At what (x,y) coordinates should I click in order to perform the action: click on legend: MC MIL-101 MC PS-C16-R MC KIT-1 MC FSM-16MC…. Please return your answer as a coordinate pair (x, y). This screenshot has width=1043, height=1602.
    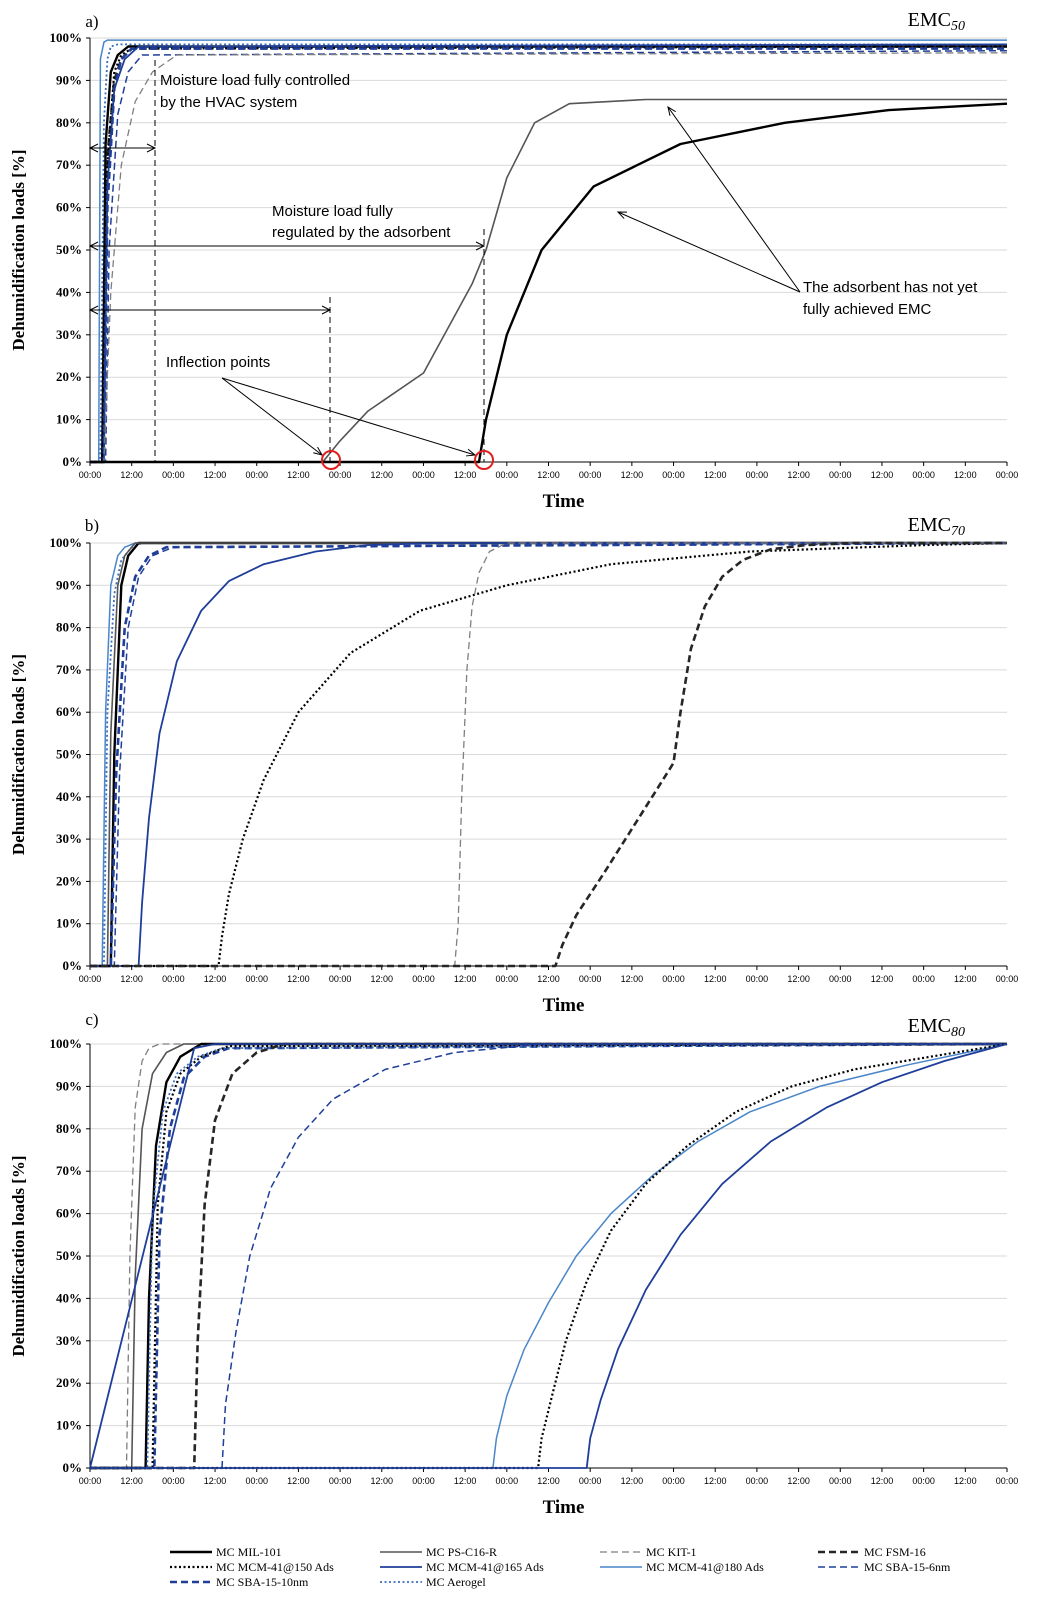
    Looking at the image, I should click on (560, 1567).